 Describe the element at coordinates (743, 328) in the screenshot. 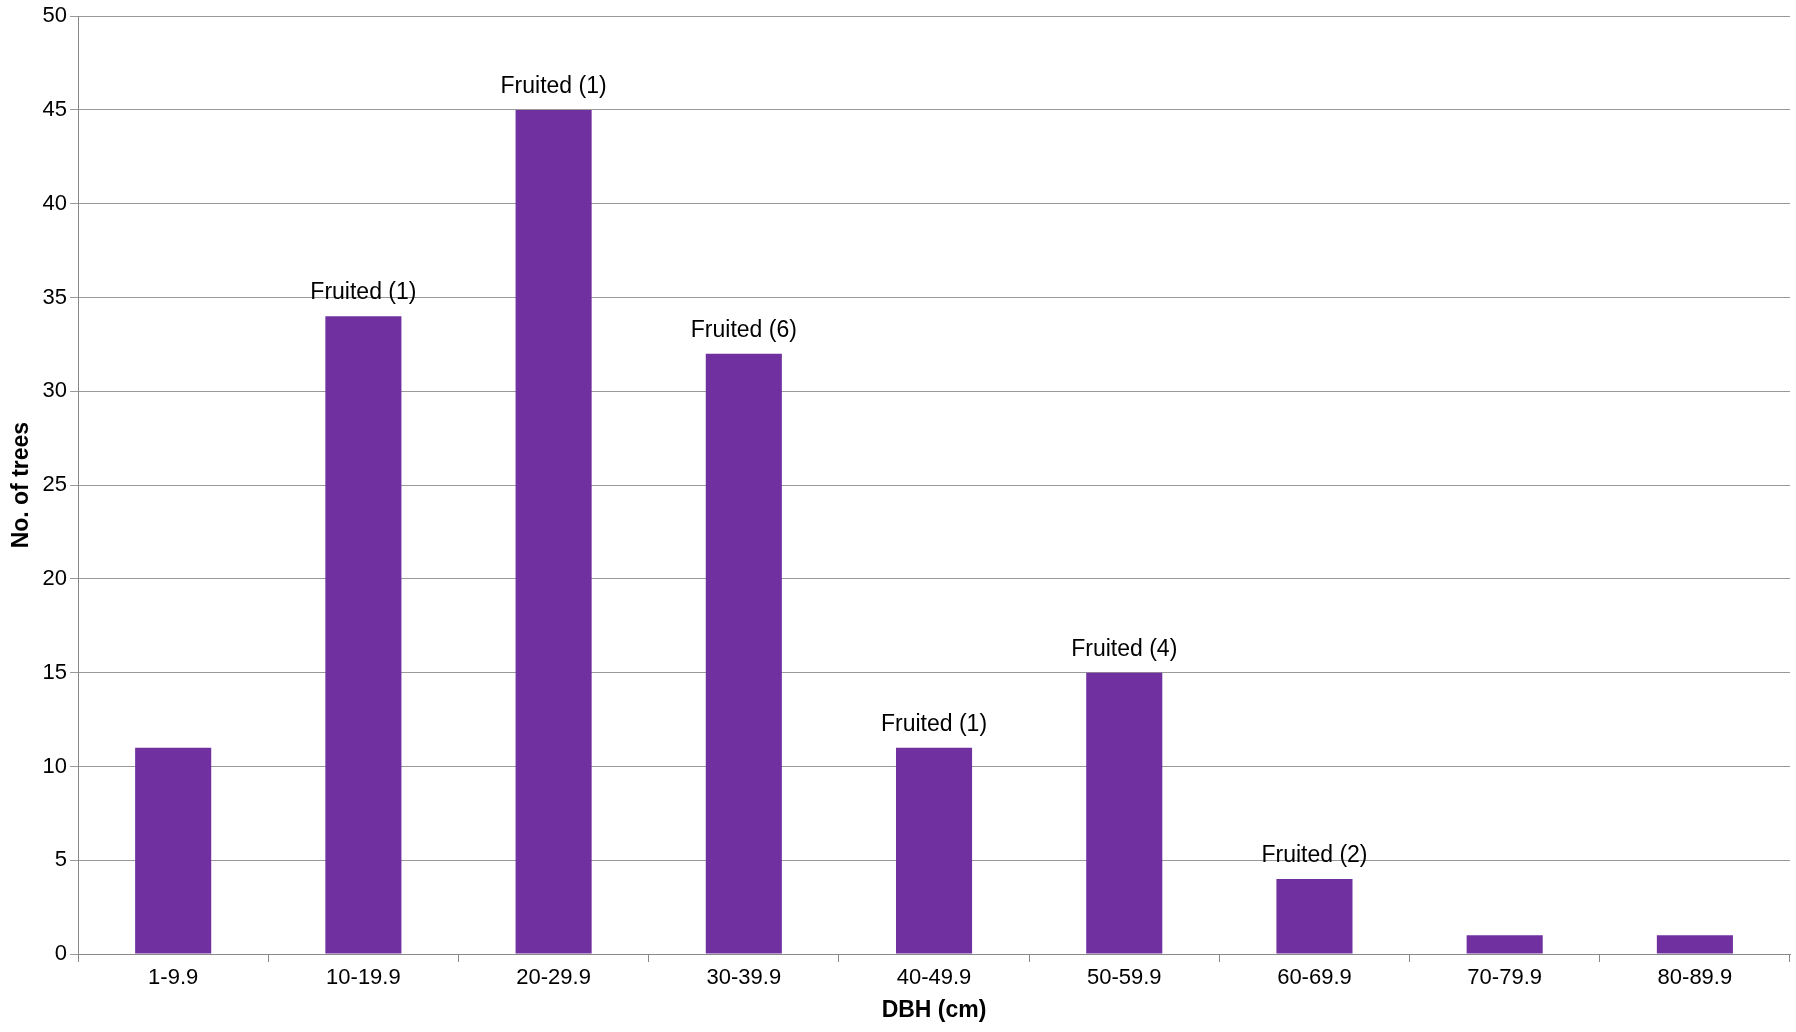

I see `annotation: Fruited (6)` at that location.